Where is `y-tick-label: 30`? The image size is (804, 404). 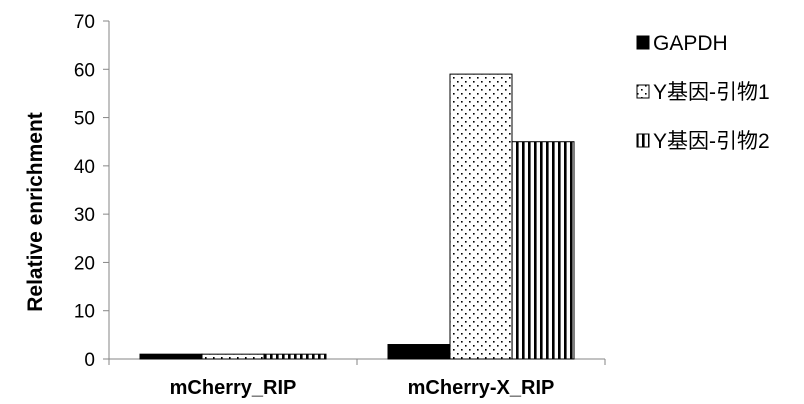 y-tick-label: 30 is located at coordinates (84, 215).